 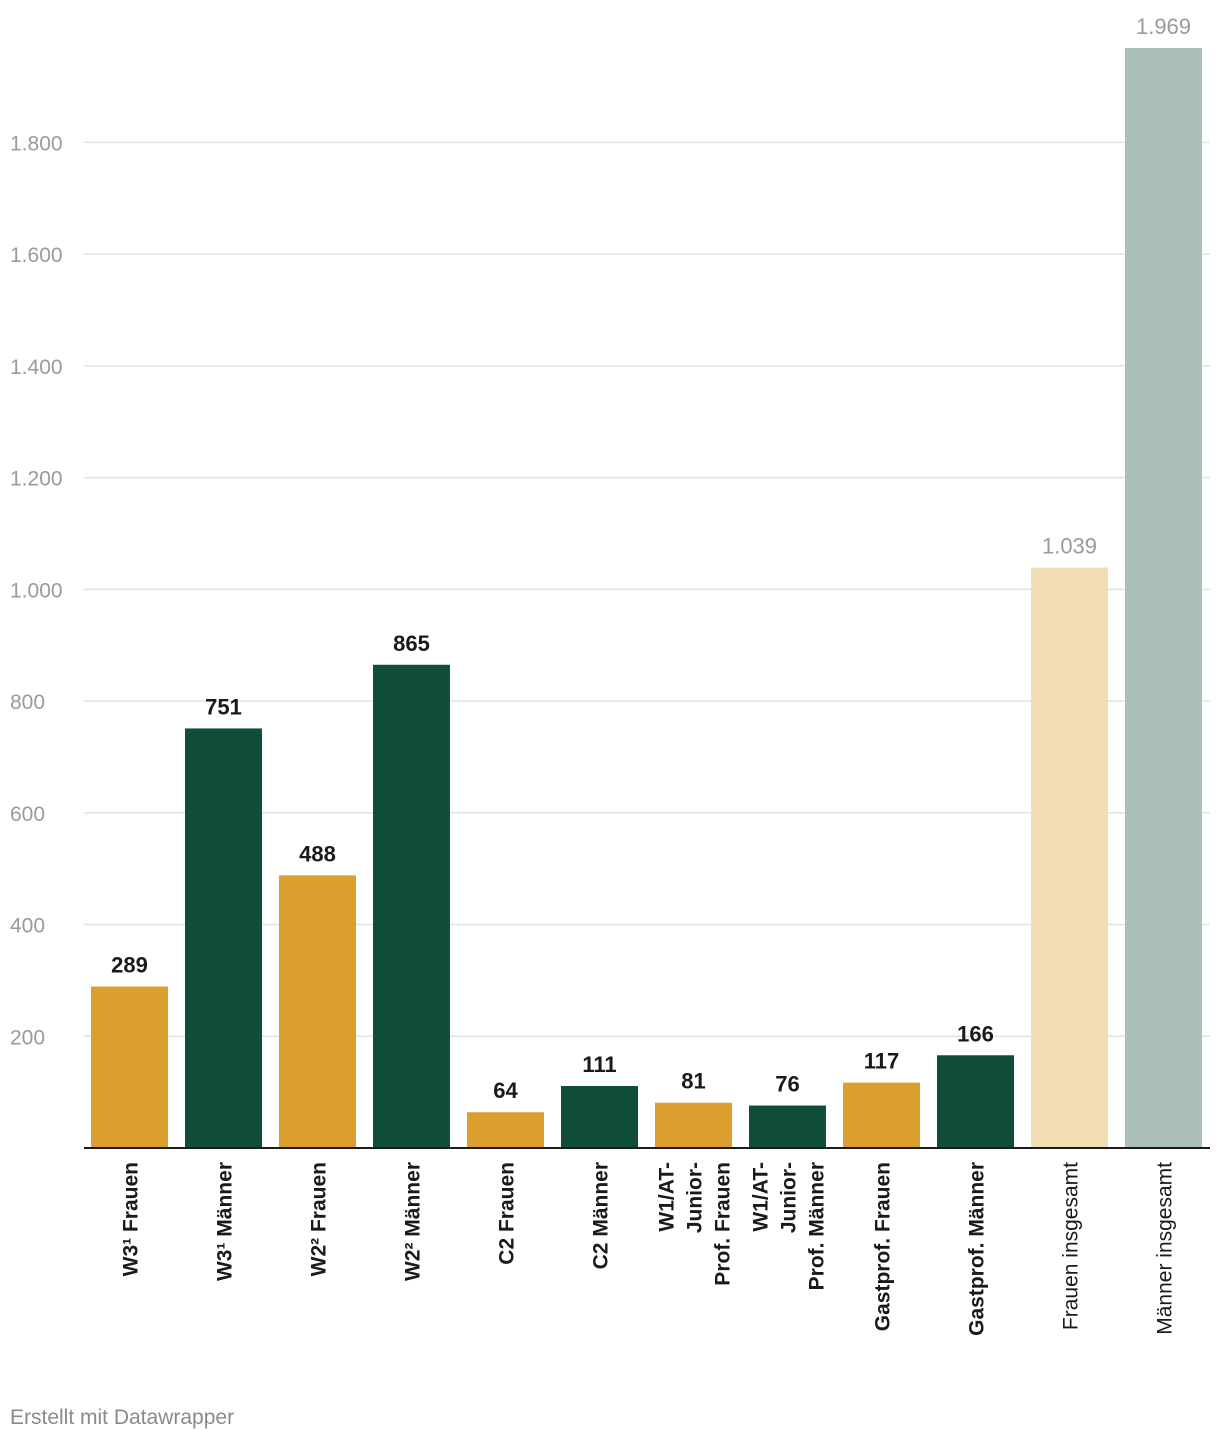 I want to click on x-tick-label: W2² Frauen, so click(x=319, y=1219).